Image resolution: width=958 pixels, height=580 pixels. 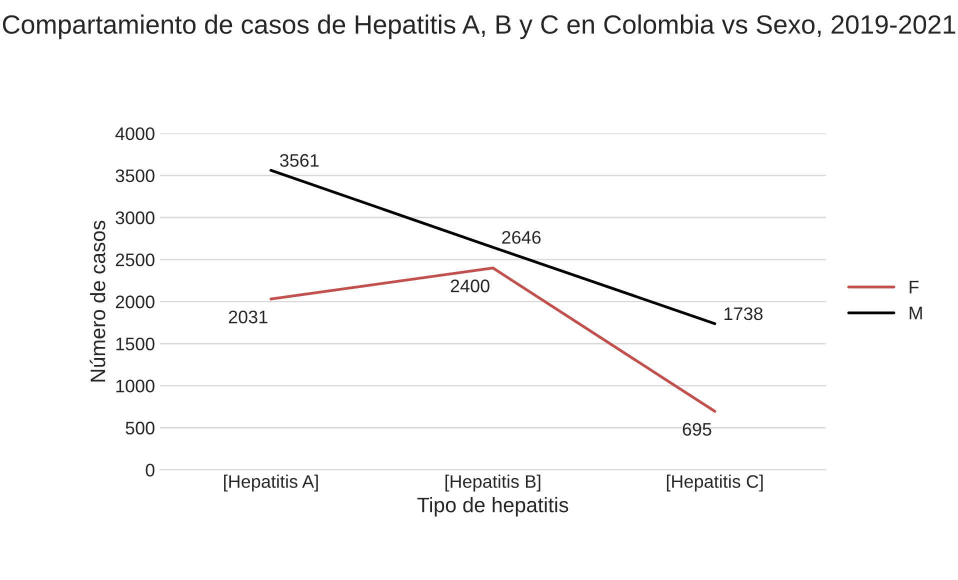 What do you see at coordinates (134, 133) in the screenshot?
I see `y-tick-label: 4000` at bounding box center [134, 133].